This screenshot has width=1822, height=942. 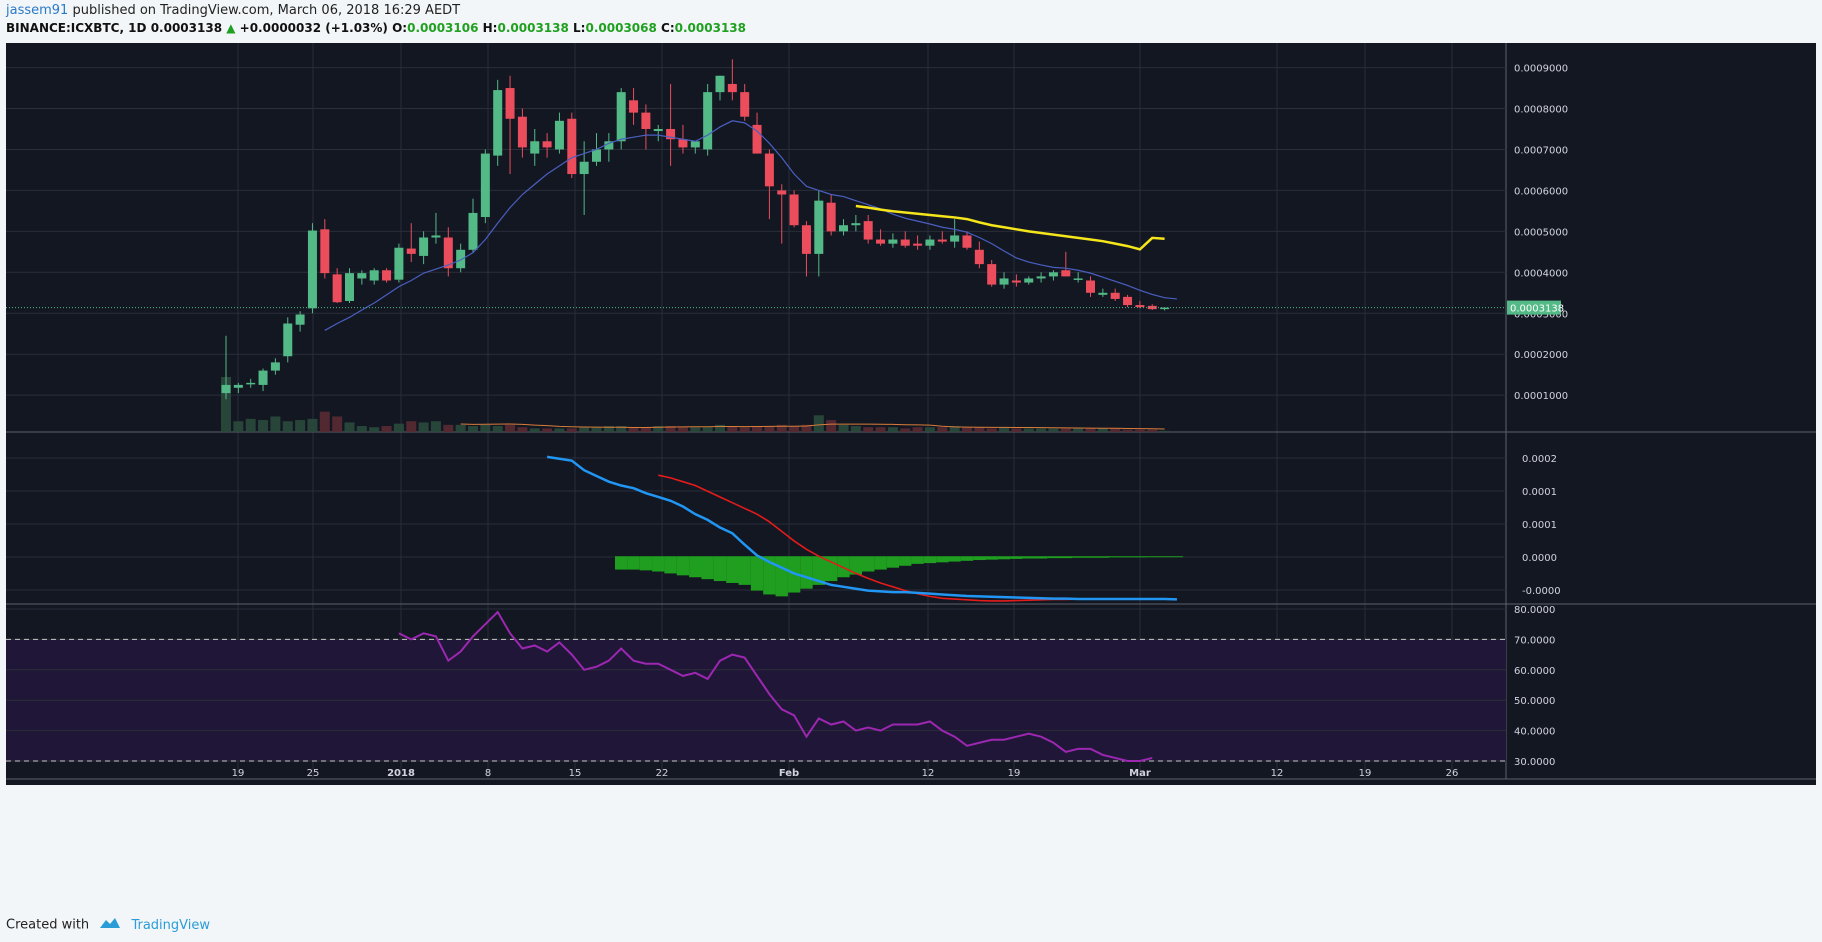 I want to click on low-value: 0.0003068, so click(x=621, y=28).